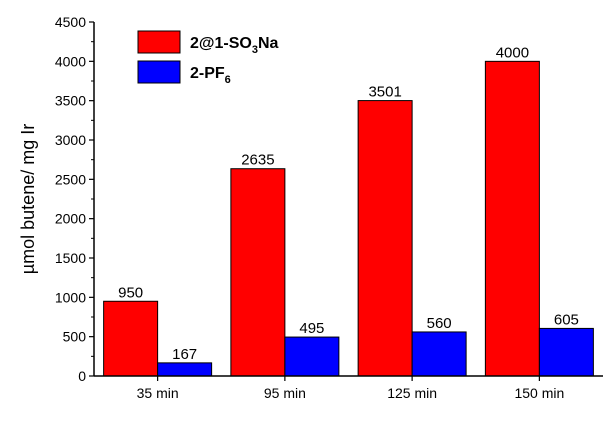  I want to click on y-tick-label: 2500, so click(70, 179).